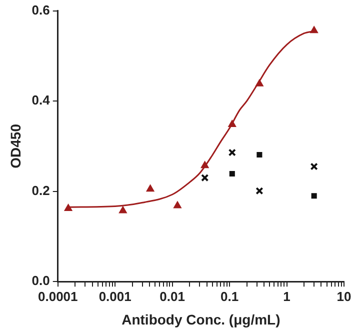 The width and height of the screenshot is (360, 335). I want to click on x-tick-label: 10, so click(344, 296).